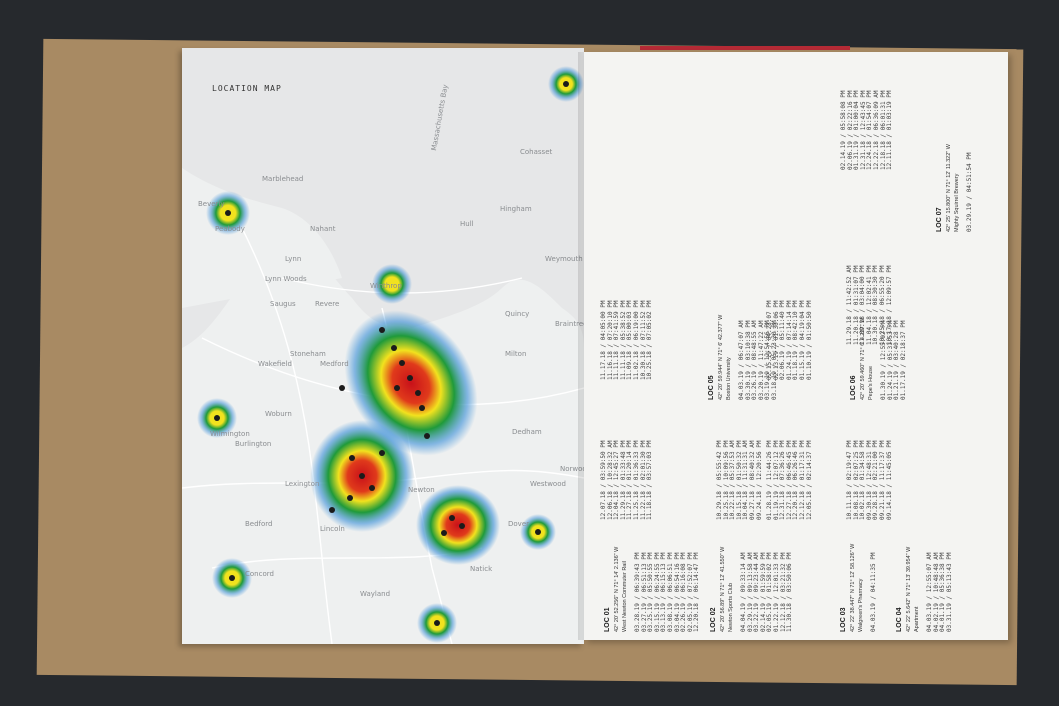 Image resolution: width=1059 pixels, height=706 pixels. What do you see at coordinates (230, 229) in the screenshot?
I see `place-label-peabody: Peabody` at bounding box center [230, 229].